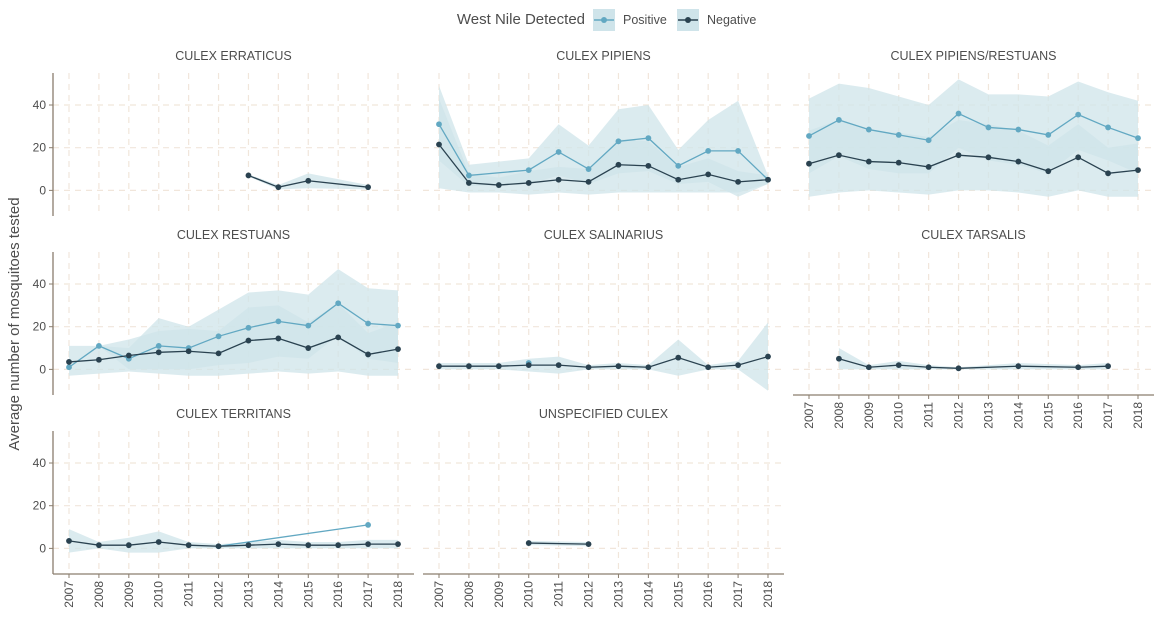 Image resolution: width=1162 pixels, height=641 pixels. What do you see at coordinates (233, 414) in the screenshot?
I see `facet-title: CULEX TERRITANS` at bounding box center [233, 414].